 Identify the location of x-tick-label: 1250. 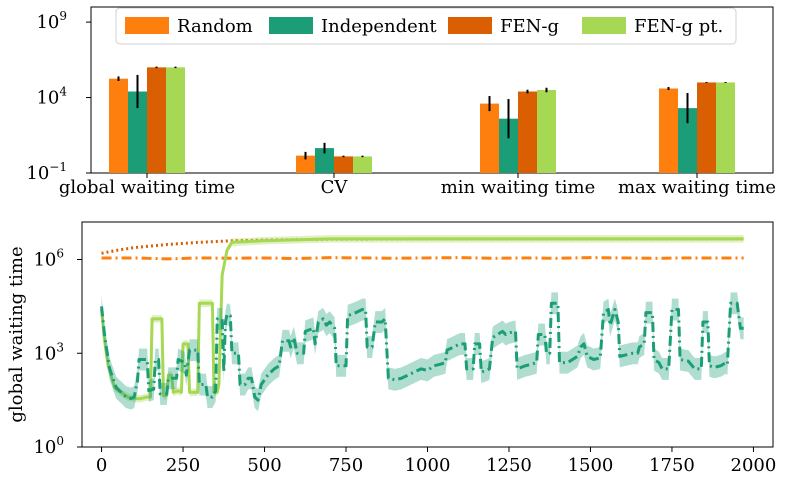
(509, 465).